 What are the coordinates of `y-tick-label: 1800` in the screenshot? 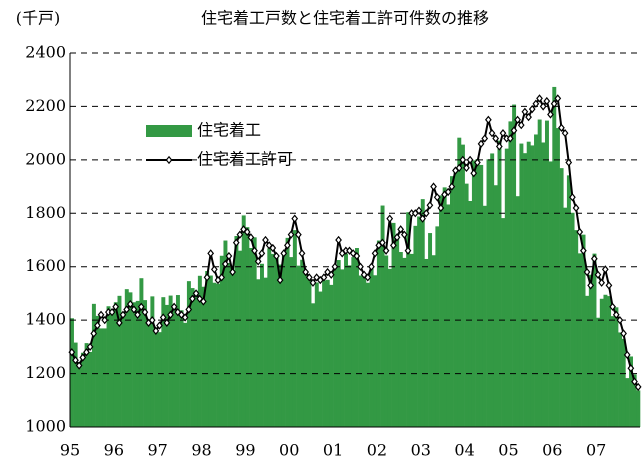 It's located at (45, 212).